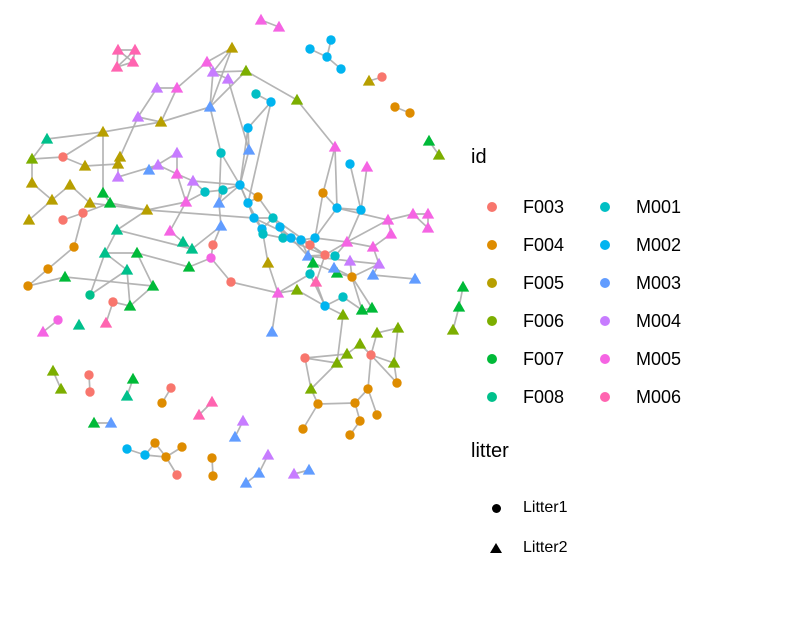 The height and width of the screenshot is (640, 800). Describe the element at coordinates (605, 207) in the screenshot. I see `m001-swatch` at that location.